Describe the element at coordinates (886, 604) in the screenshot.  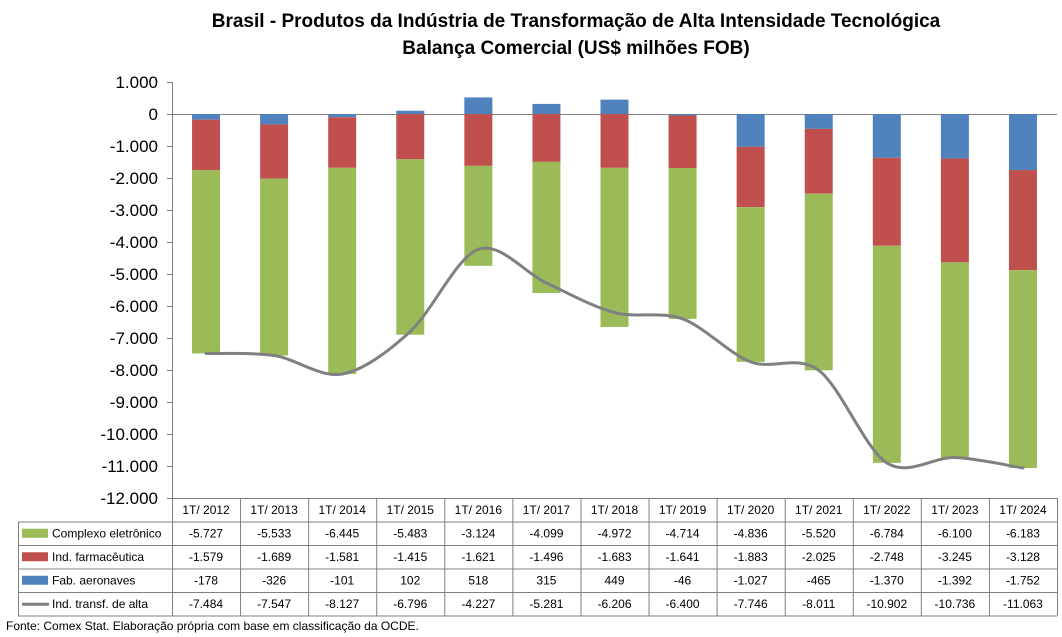
I see `data-label: -10.902` at that location.